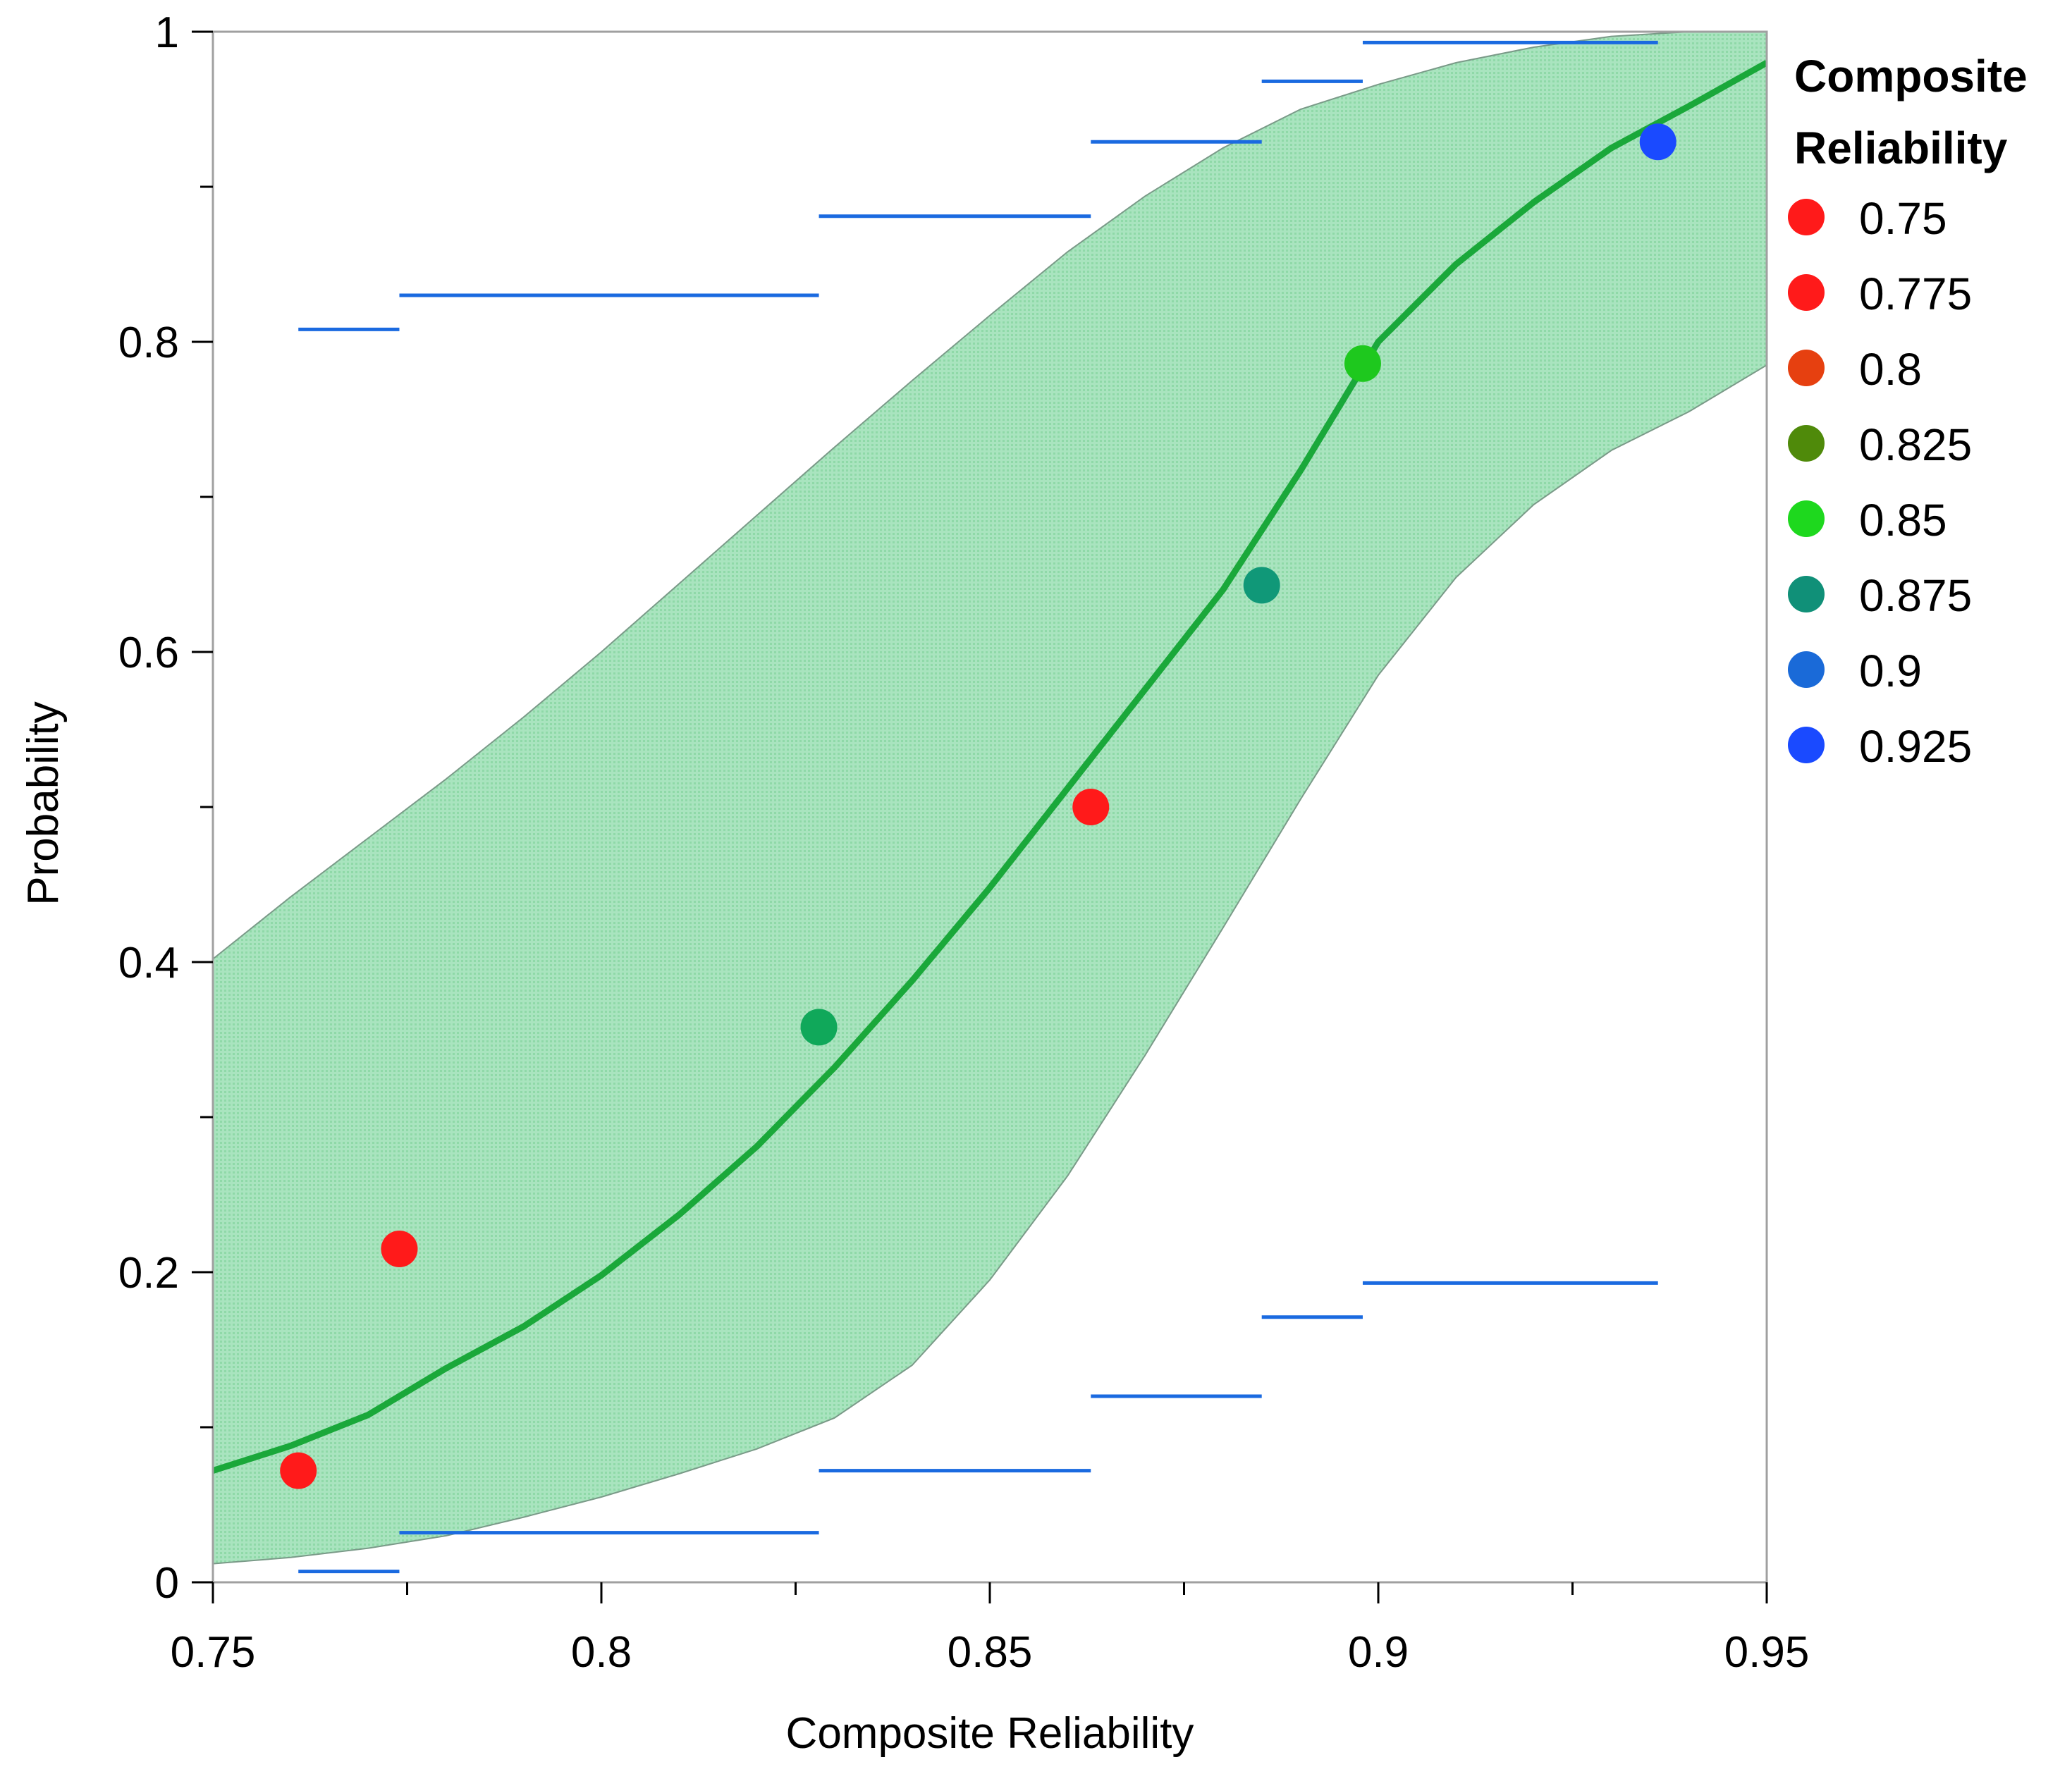 This screenshot has height=1774, width=2072. Describe the element at coordinates (1915, 294) in the screenshot. I see `legend-label: 0.775` at that location.